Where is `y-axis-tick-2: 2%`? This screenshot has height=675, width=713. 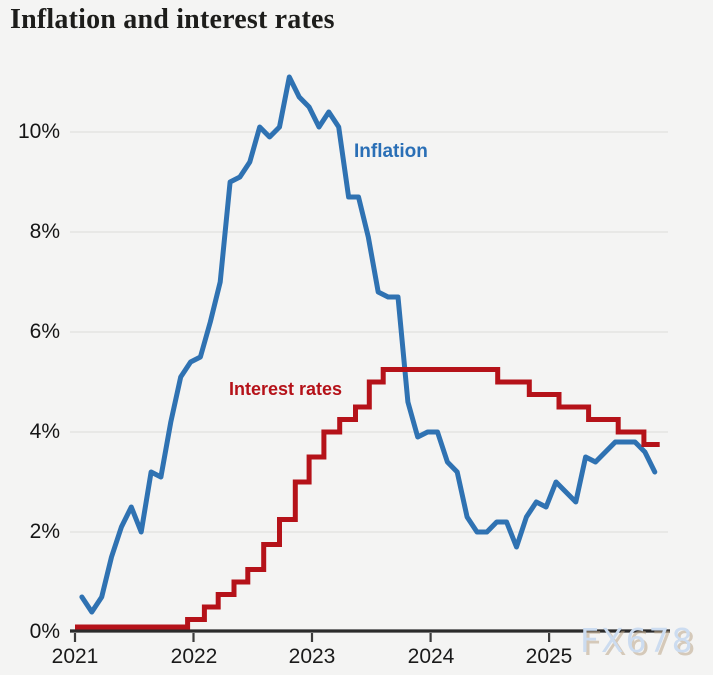 y-axis-tick-2: 2% is located at coordinates (44, 531).